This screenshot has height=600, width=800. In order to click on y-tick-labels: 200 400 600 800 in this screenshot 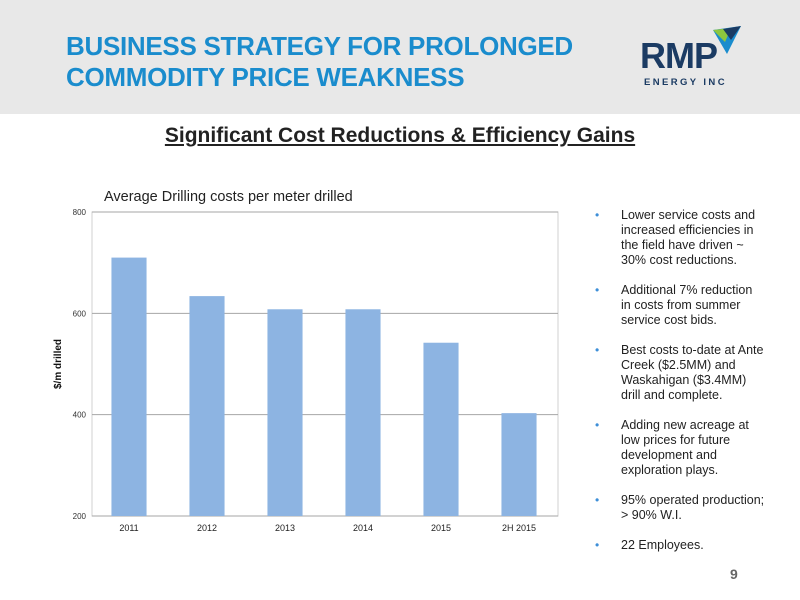, I will do `click(80, 364)`.